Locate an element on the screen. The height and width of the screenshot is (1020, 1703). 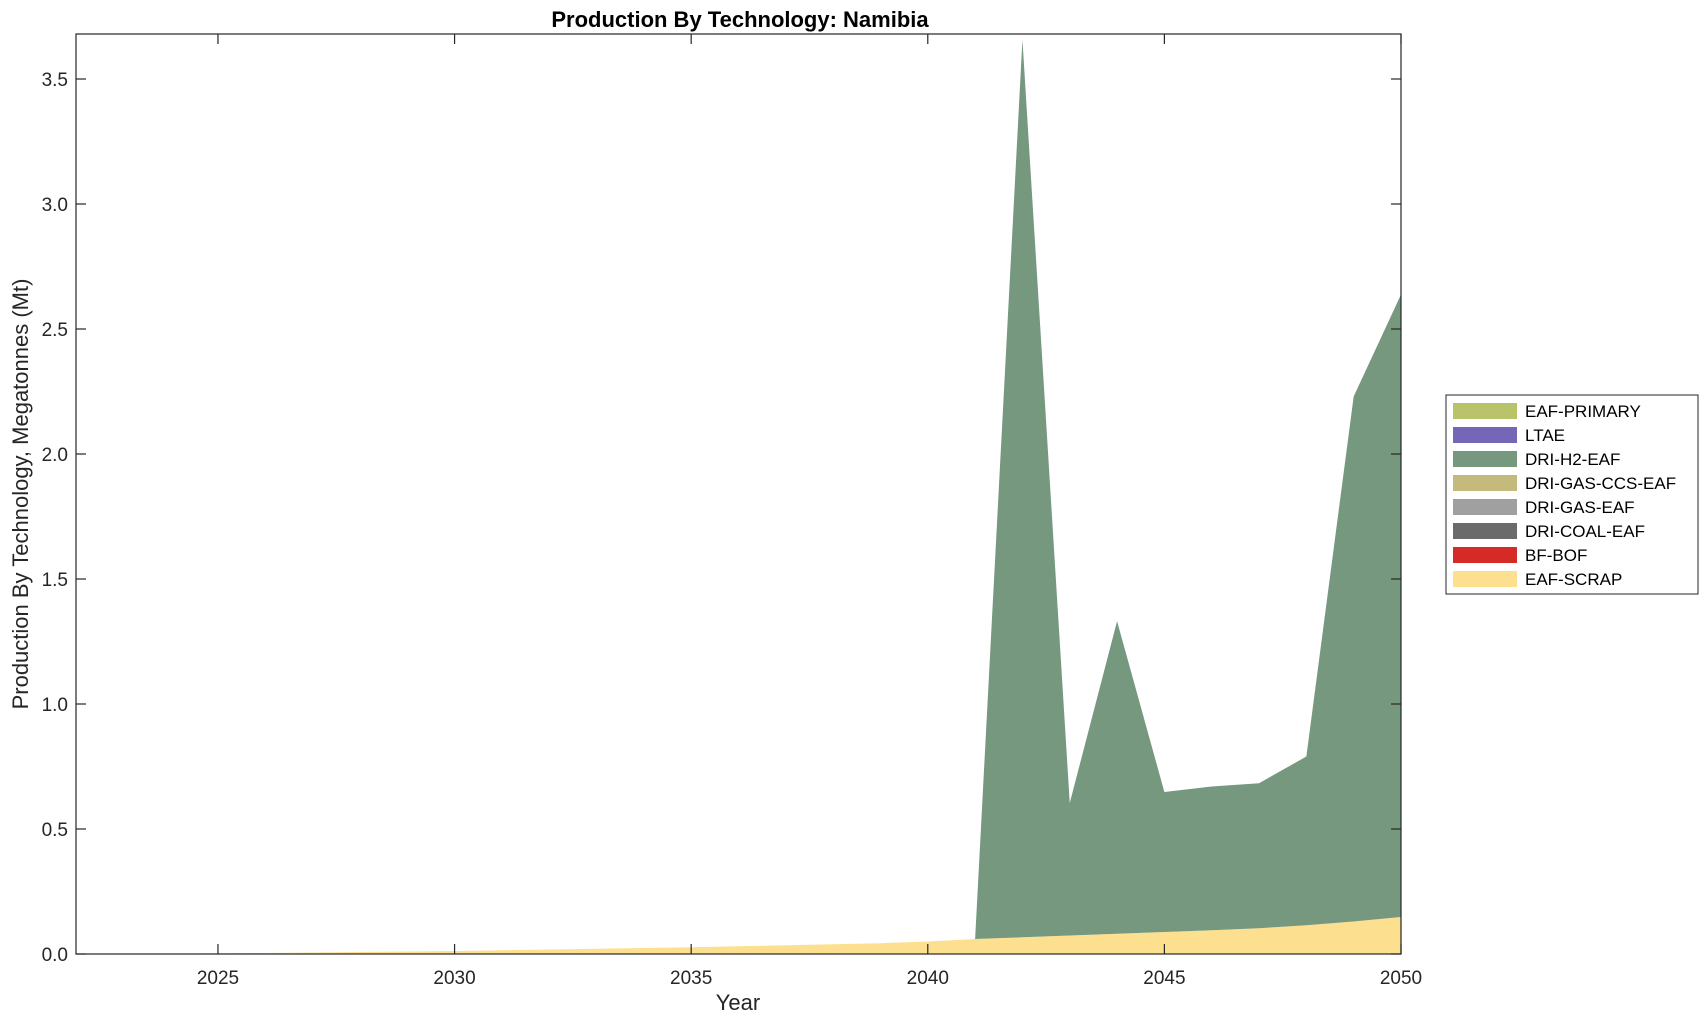
legend-item-eaf-scrap: EAF-SCRAP is located at coordinates (1537, 579).